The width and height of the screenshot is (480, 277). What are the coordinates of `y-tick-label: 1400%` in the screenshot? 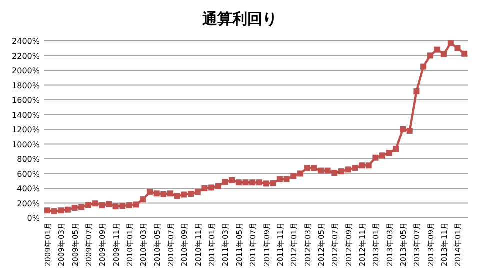 It's located at (26, 115).